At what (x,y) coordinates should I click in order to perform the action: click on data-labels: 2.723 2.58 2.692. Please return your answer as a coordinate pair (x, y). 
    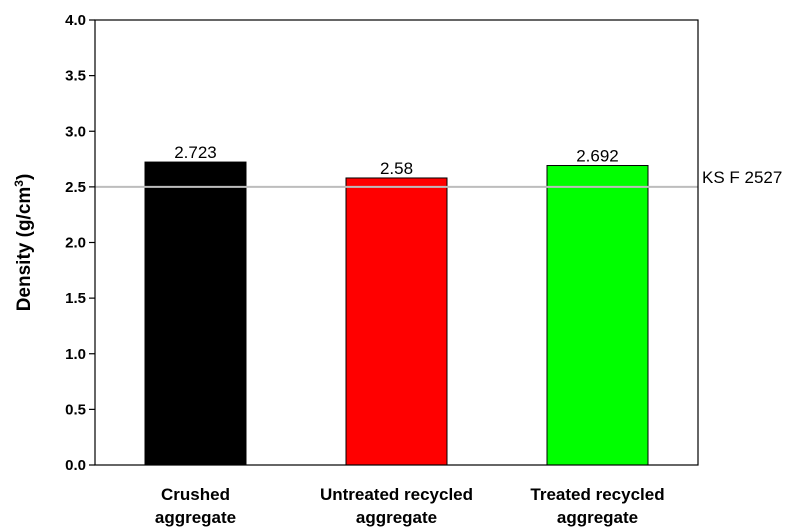
    Looking at the image, I should click on (396, 160).